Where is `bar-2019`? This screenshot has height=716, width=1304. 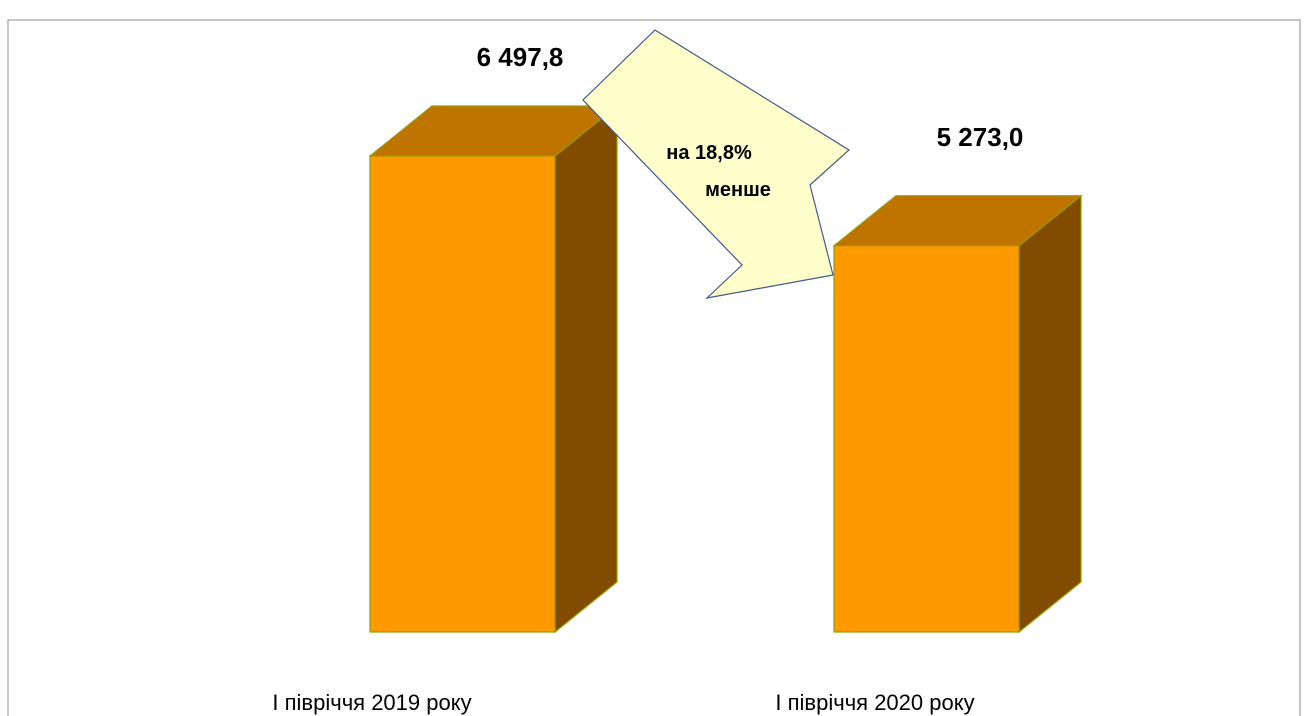
bar-2019 is located at coordinates (493, 369).